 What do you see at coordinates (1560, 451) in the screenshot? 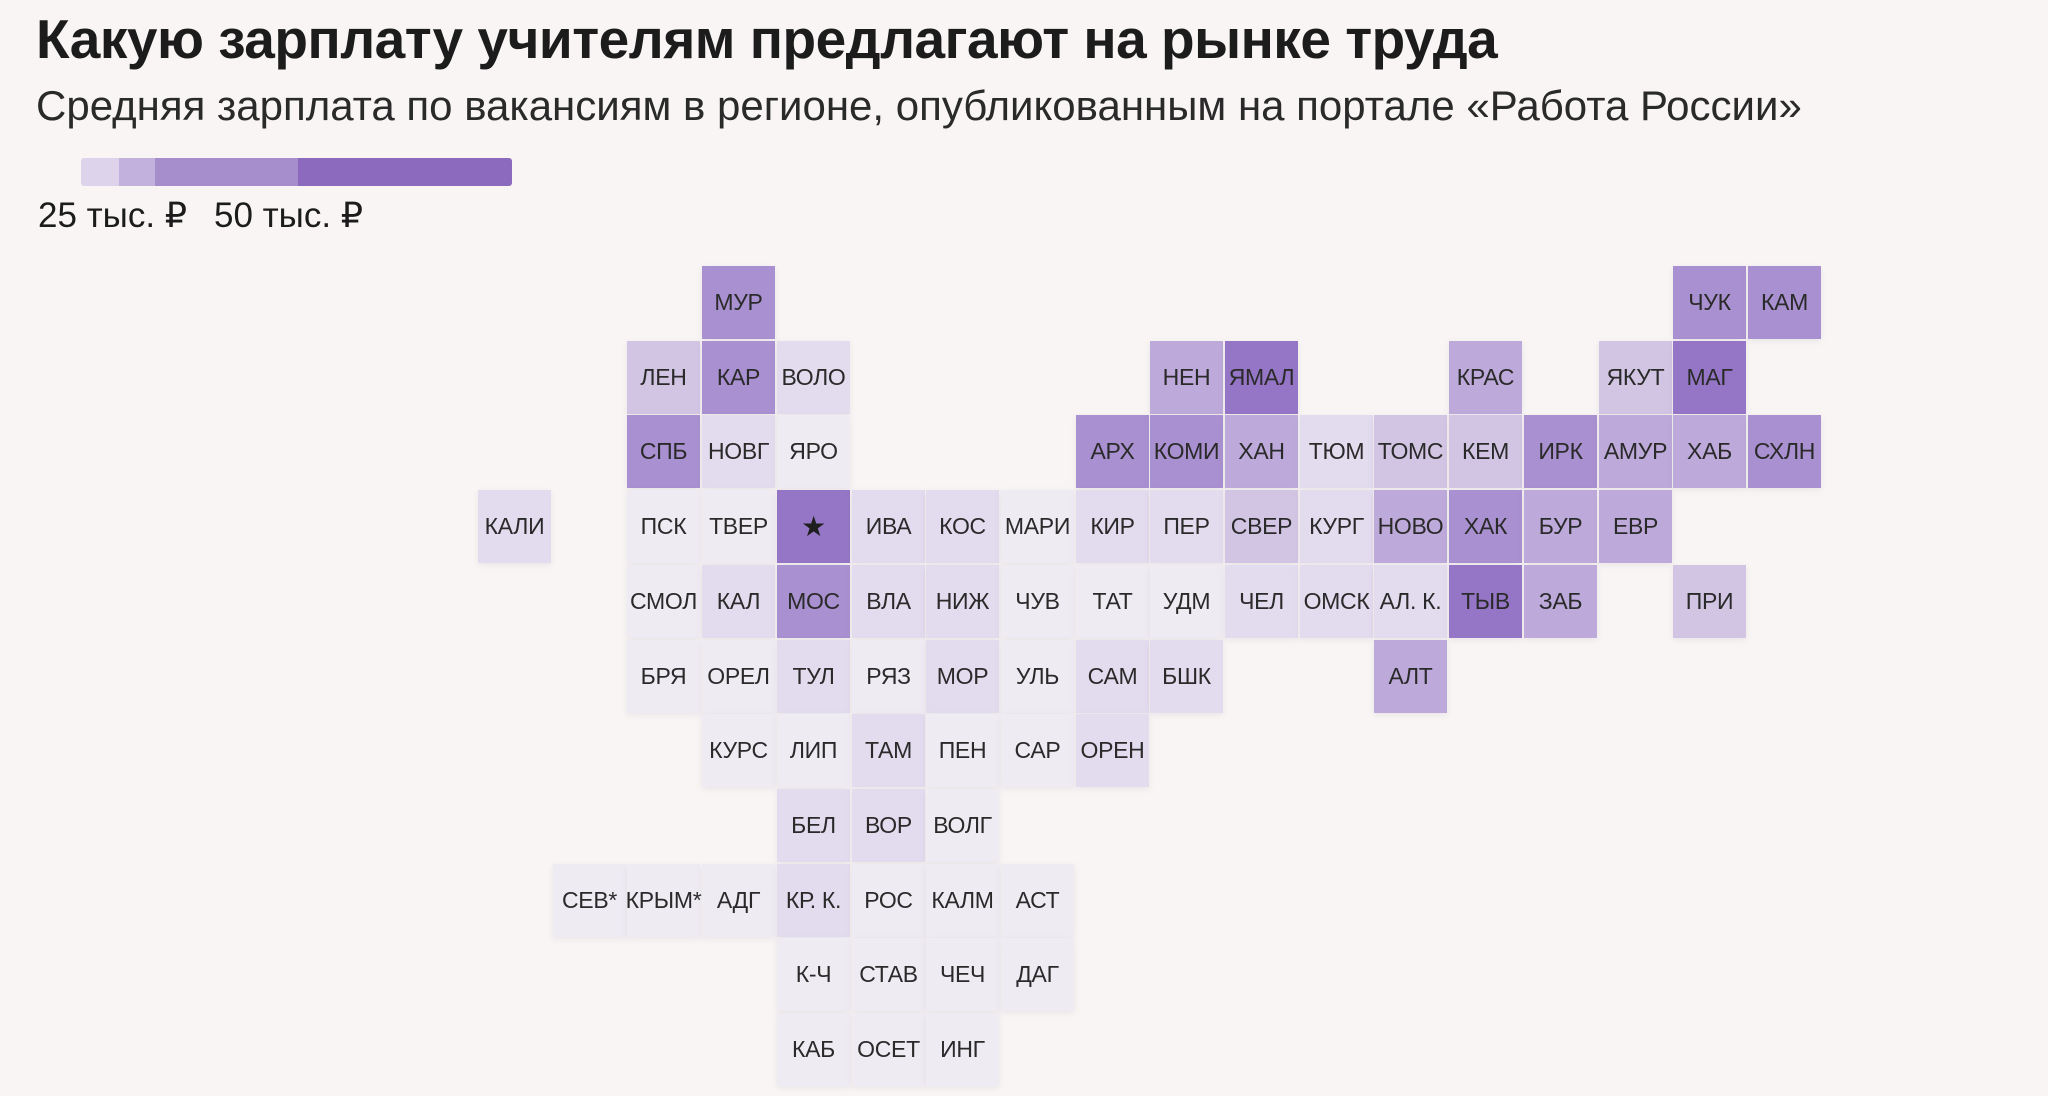
I see `region-tile: ИРК` at bounding box center [1560, 451].